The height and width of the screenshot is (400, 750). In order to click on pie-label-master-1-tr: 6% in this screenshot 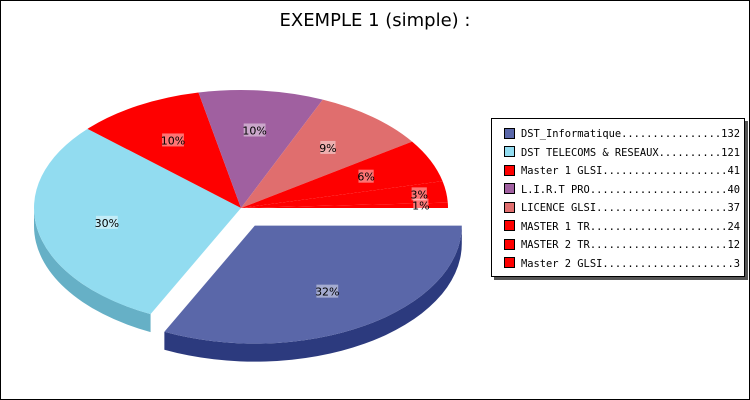, I will do `click(365, 177)`.